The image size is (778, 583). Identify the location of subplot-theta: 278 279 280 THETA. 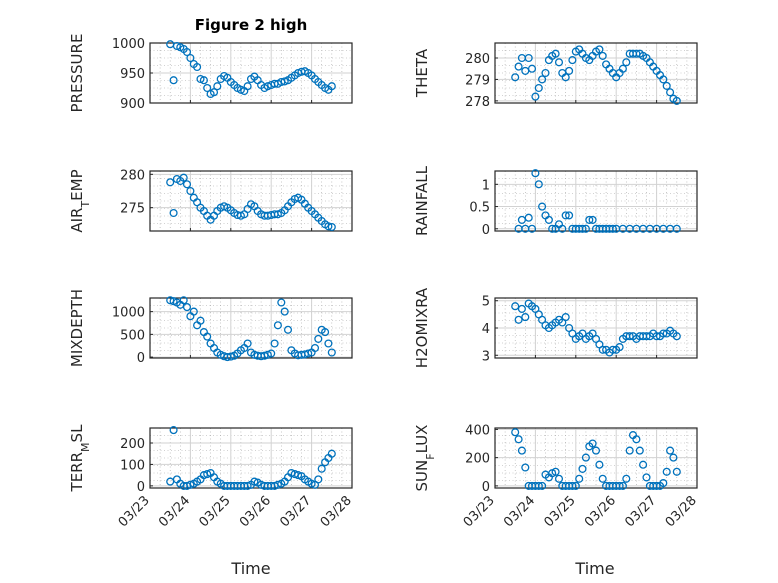
(555, 76).